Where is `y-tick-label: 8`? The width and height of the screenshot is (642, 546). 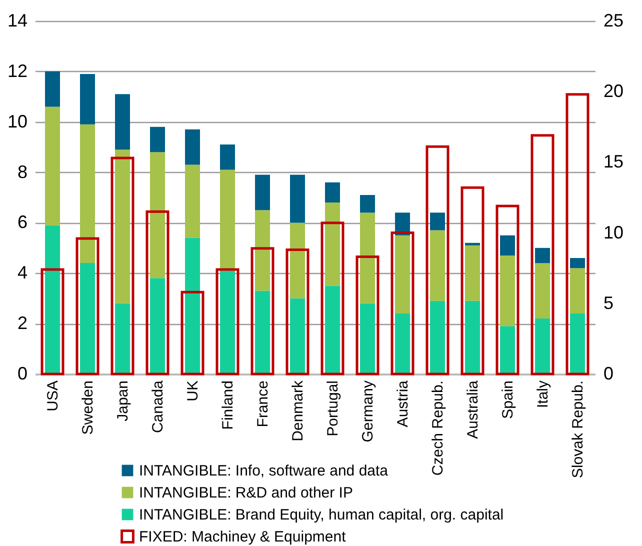 y-tick-label: 8 is located at coordinates (22, 172).